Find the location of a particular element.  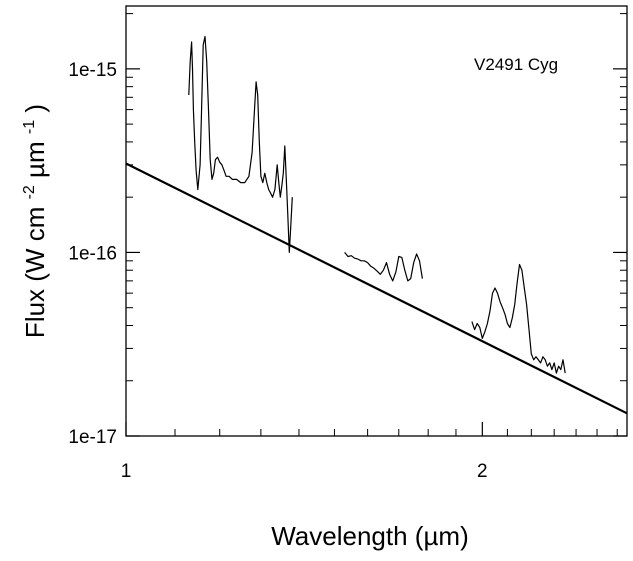

y-tick-label: 1e-15 is located at coordinates (92, 70).